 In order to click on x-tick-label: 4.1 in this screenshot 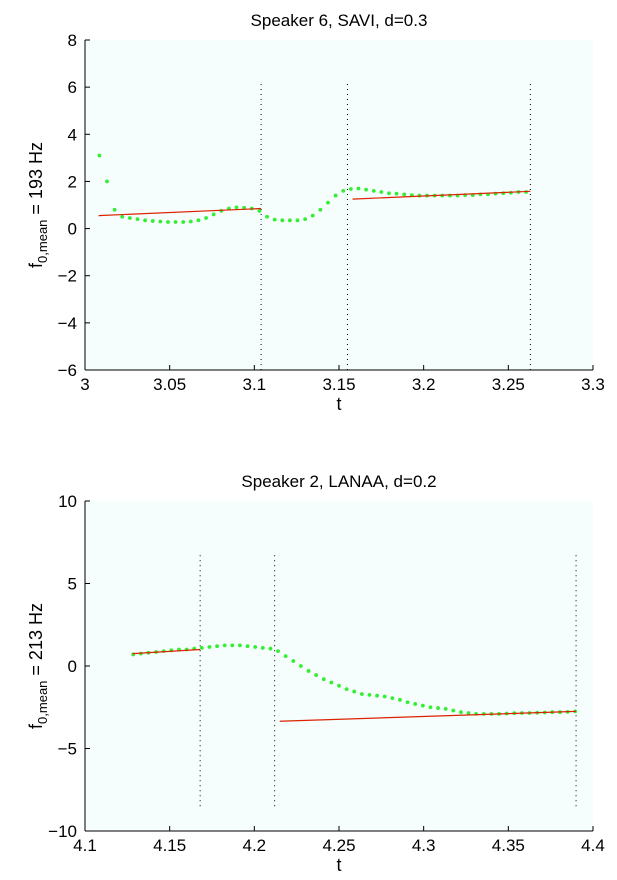, I will do `click(85, 845)`.